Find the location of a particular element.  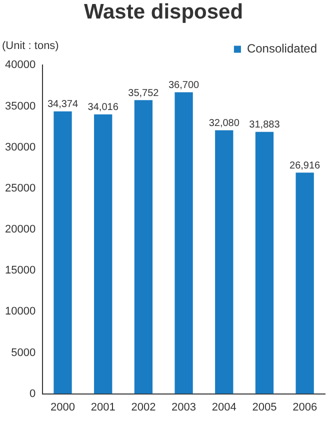

y-tick-label: 25000 is located at coordinates (20, 188).